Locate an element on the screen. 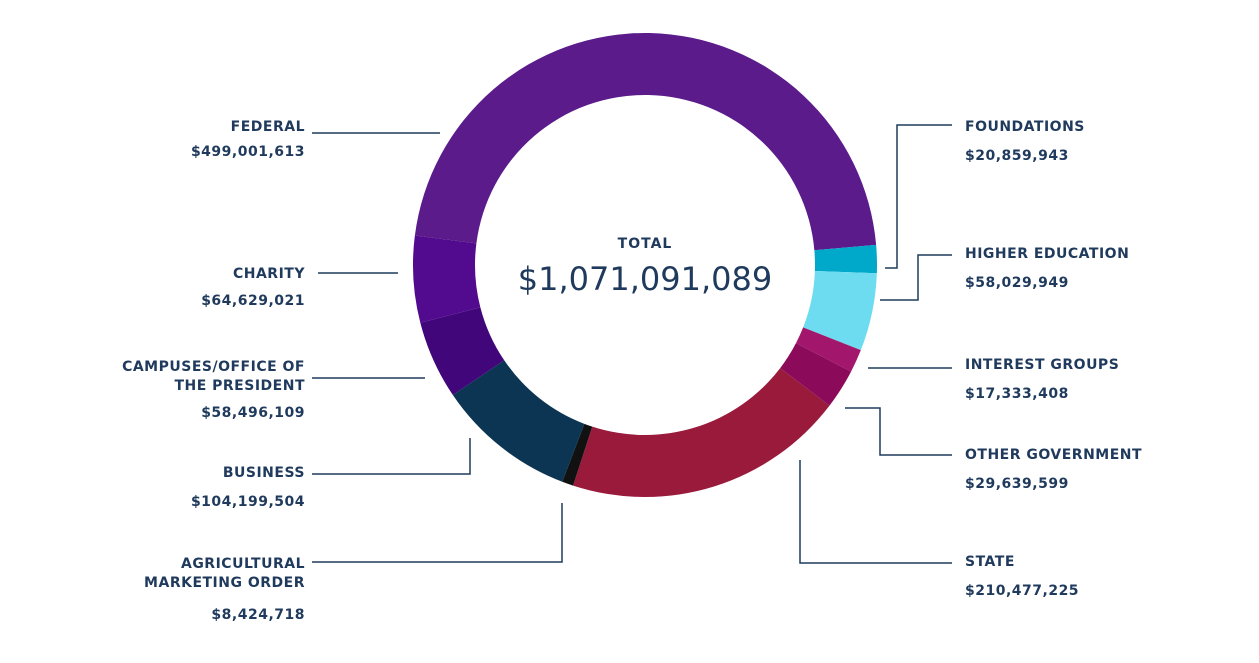 This screenshot has height=663, width=1259. category-label: CHARITY is located at coordinates (268, 274).